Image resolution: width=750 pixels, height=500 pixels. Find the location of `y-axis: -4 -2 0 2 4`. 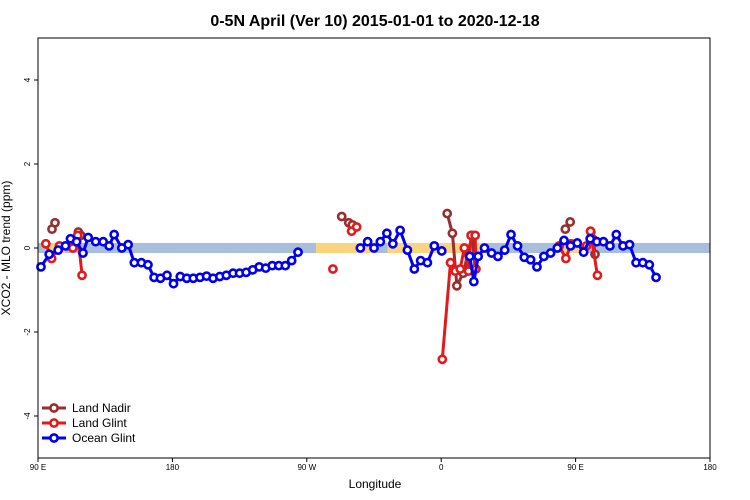

y-axis: -4 -2 0 2 4 is located at coordinates (30, 248).